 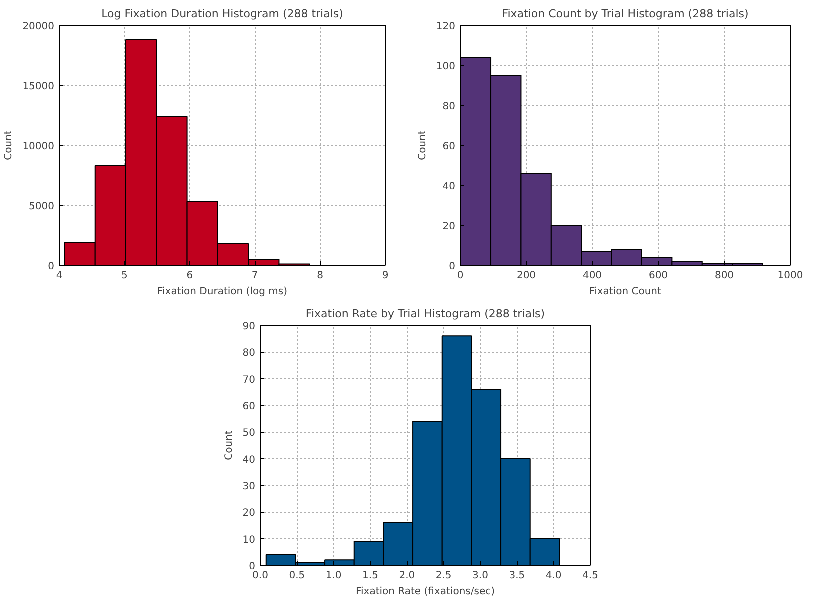 What do you see at coordinates (249, 434) in the screenshot?
I see `y-tick-label: 50` at bounding box center [249, 434].